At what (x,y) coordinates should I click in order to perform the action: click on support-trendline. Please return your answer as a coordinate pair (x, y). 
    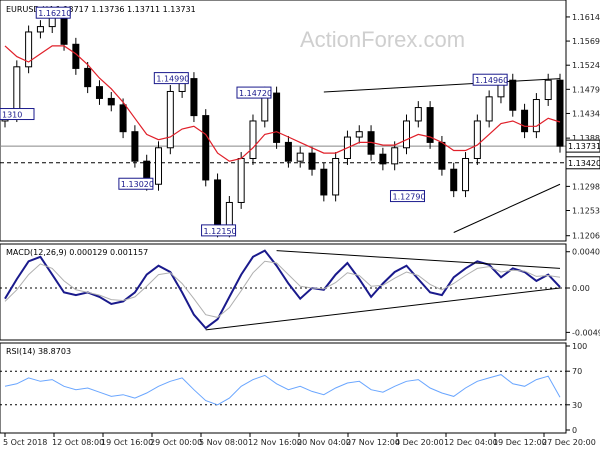
    Looking at the image, I should click on (507, 208).